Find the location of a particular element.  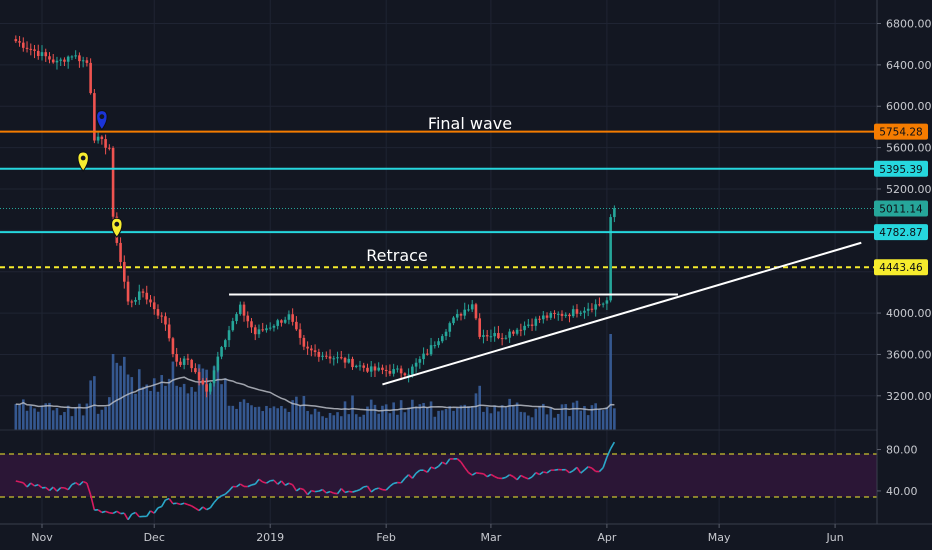

price-tick-label: 3600.00 is located at coordinates (909, 354).